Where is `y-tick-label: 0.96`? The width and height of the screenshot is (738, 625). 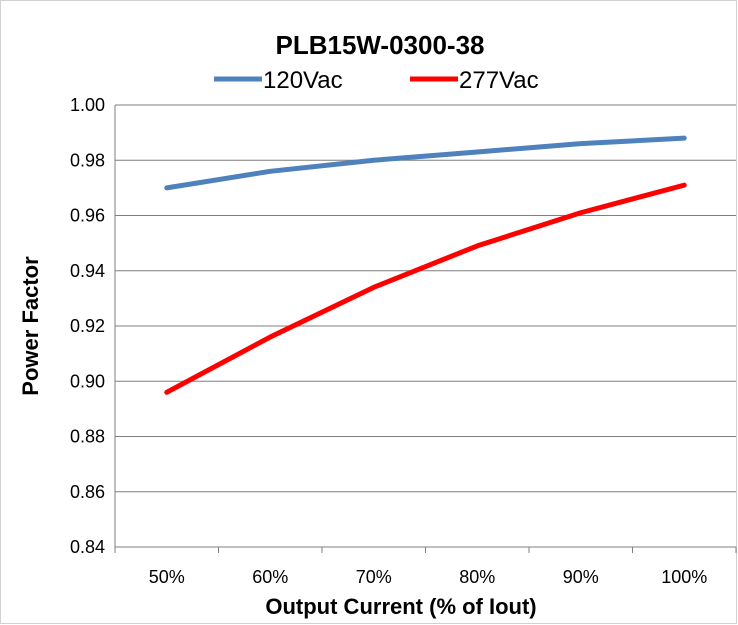 y-tick-label: 0.96 is located at coordinates (87, 216).